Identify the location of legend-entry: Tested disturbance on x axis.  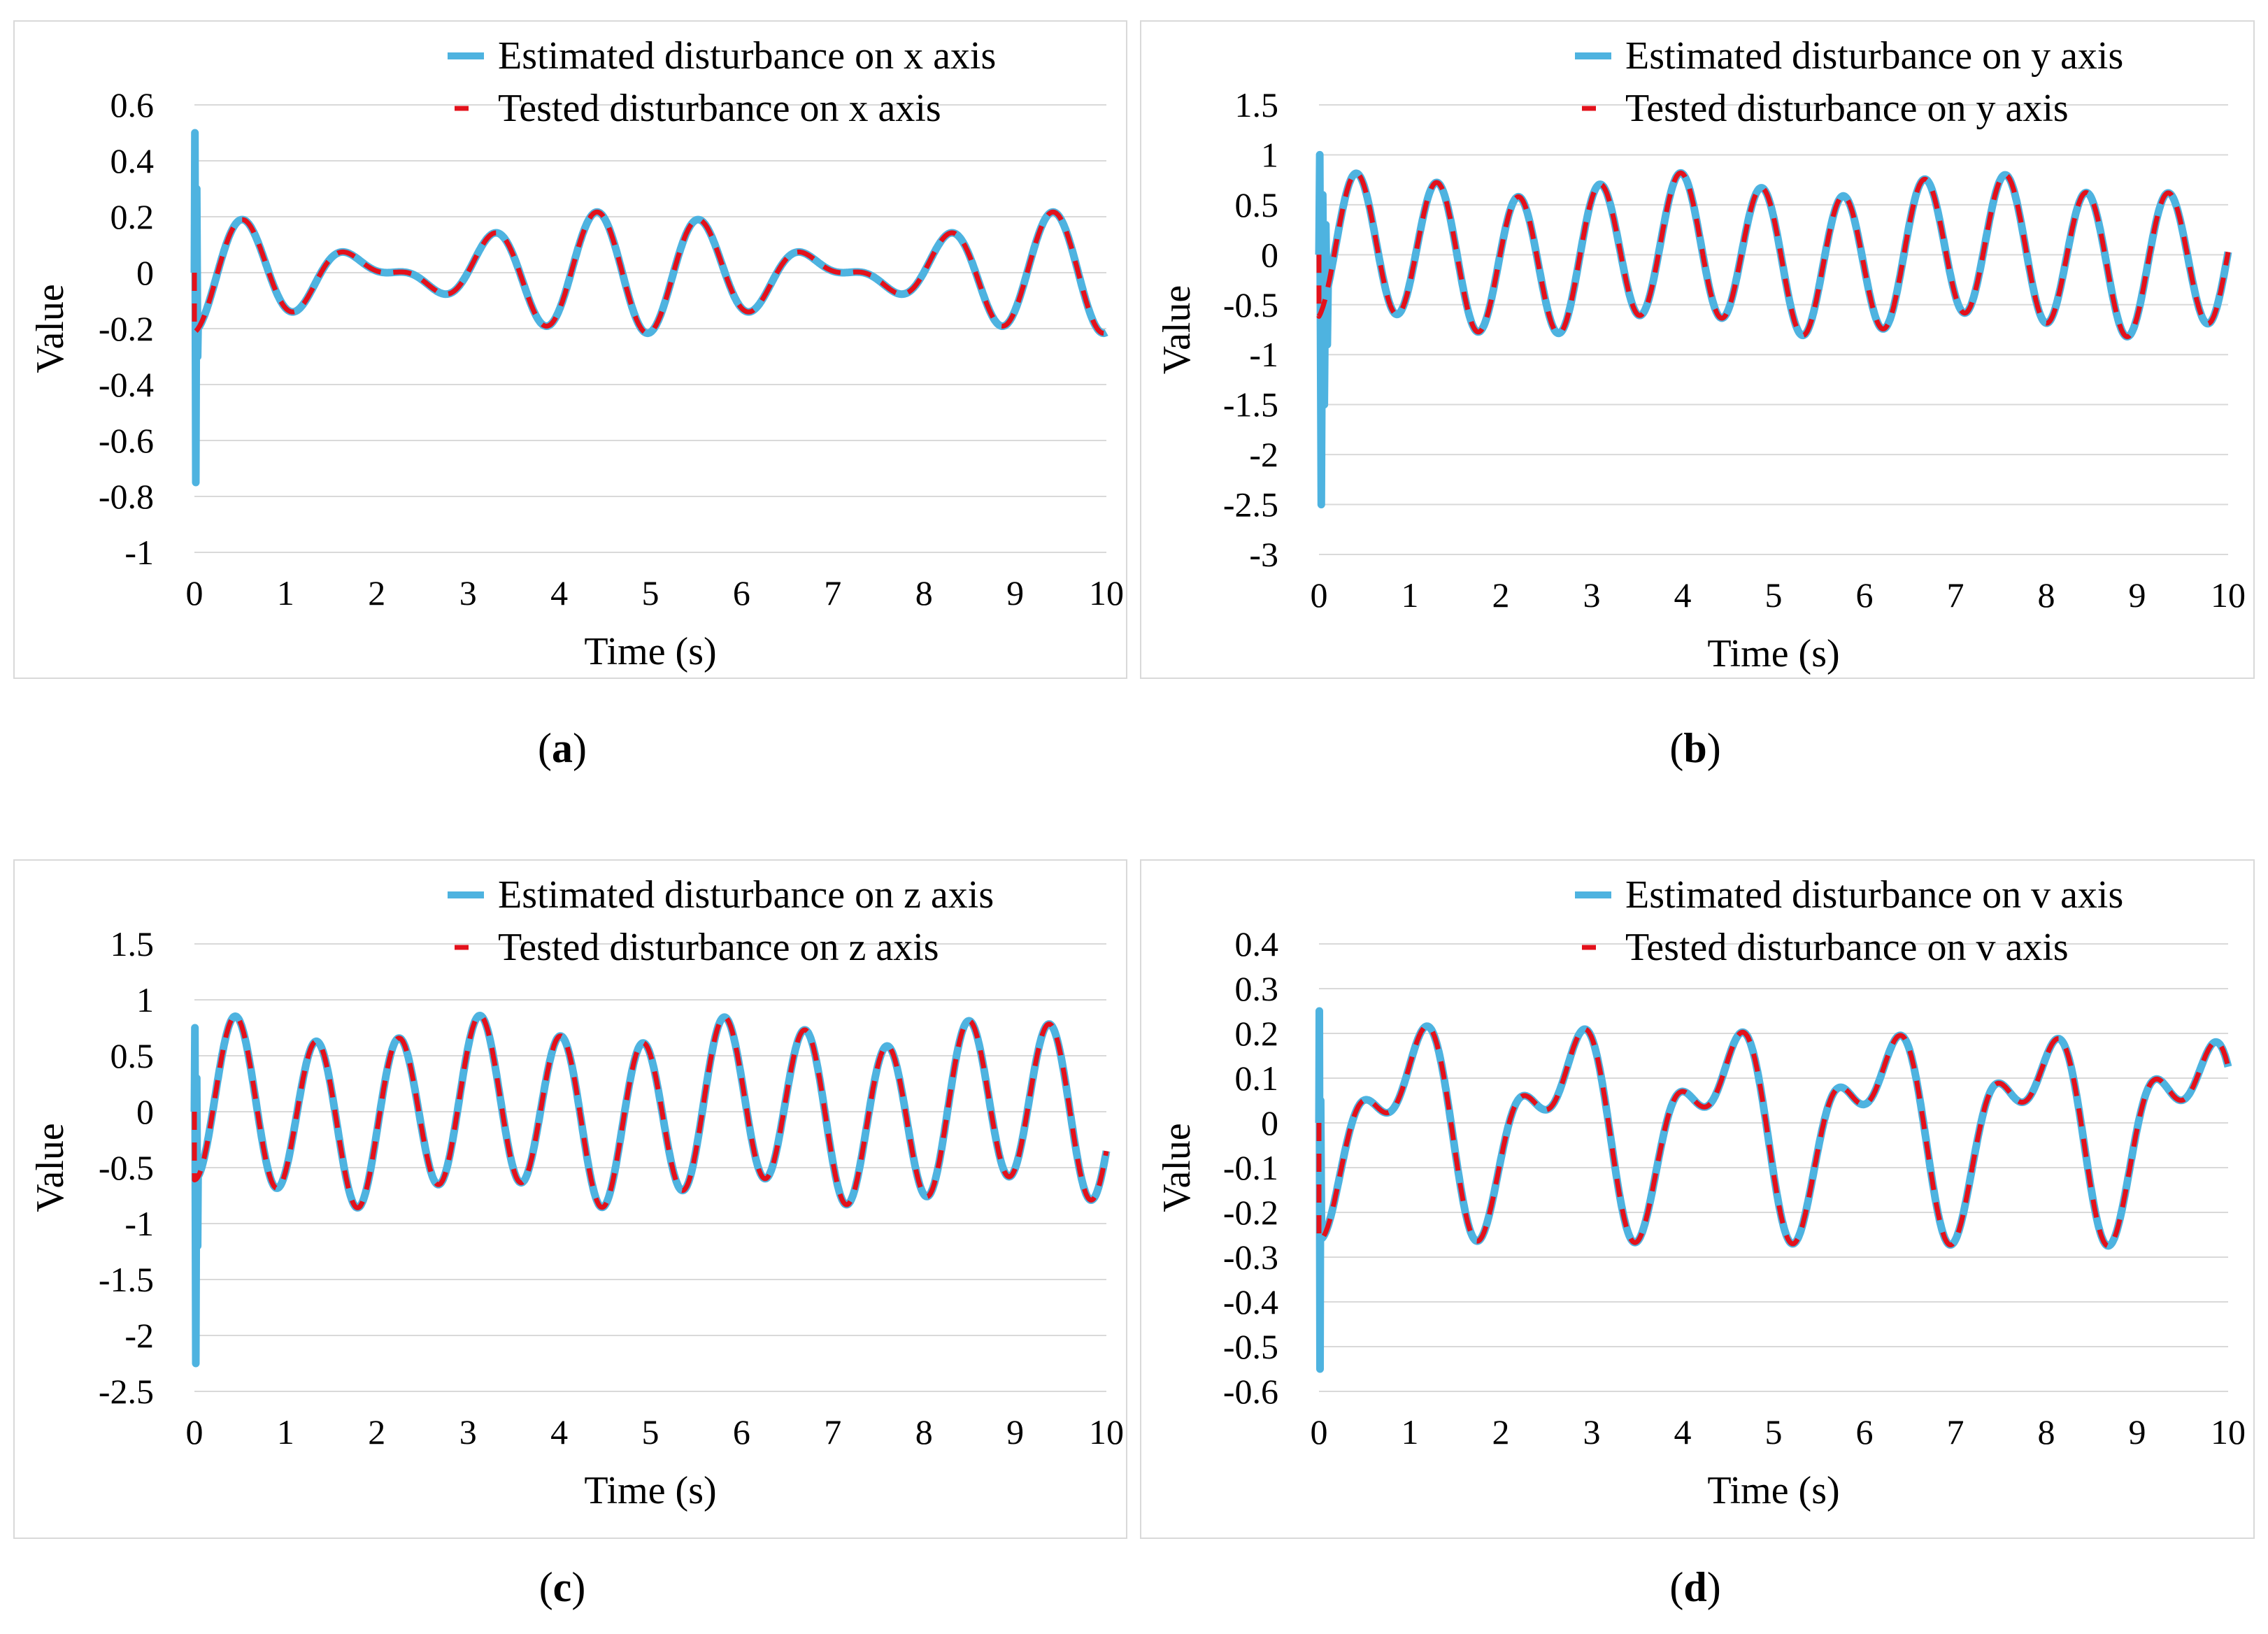
(719, 109).